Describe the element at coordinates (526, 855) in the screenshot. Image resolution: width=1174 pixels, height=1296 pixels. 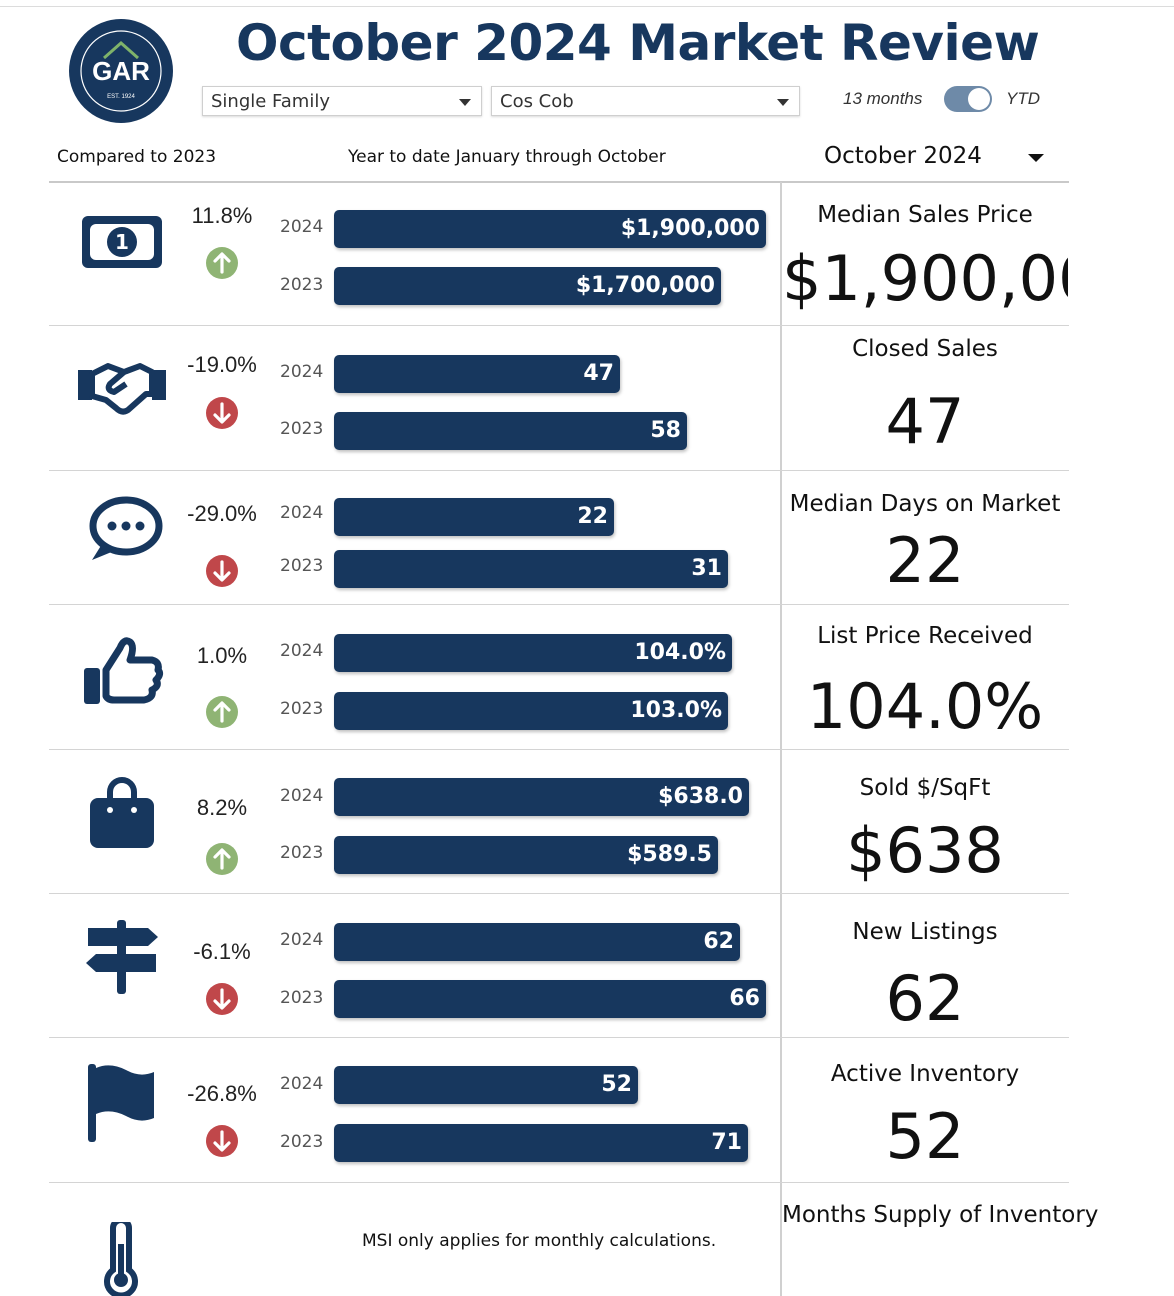
I see `sold-per-sqft-bar-2023: $589.5` at that location.